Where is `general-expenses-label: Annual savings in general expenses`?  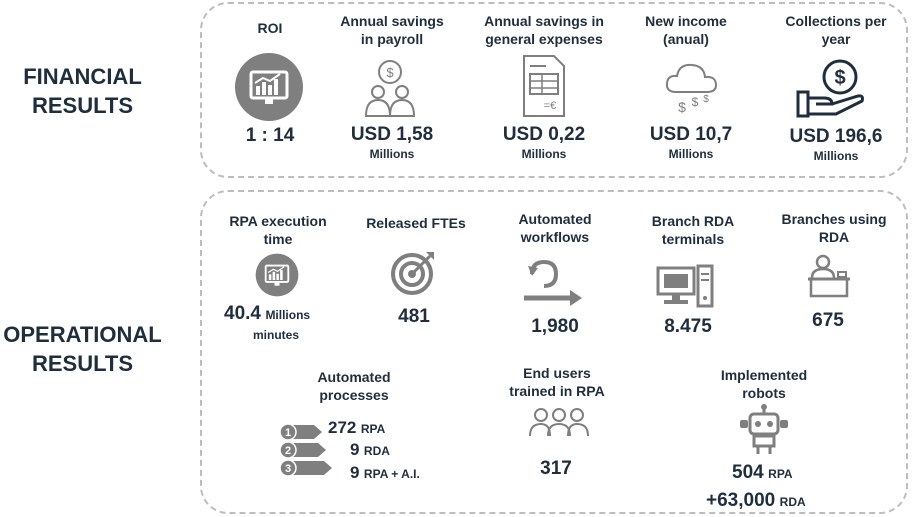
general-expenses-label: Annual savings in general expenses is located at coordinates (544, 30).